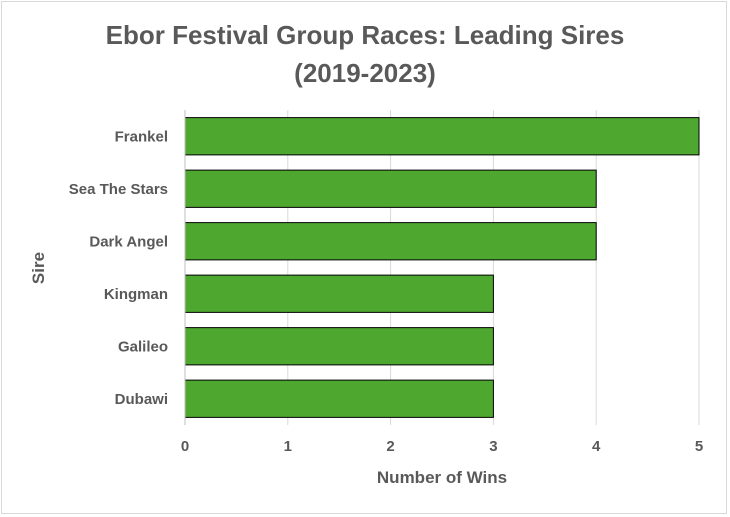 The image size is (730, 517). What do you see at coordinates (38, 268) in the screenshot?
I see `y-axis-title: Sire` at bounding box center [38, 268].